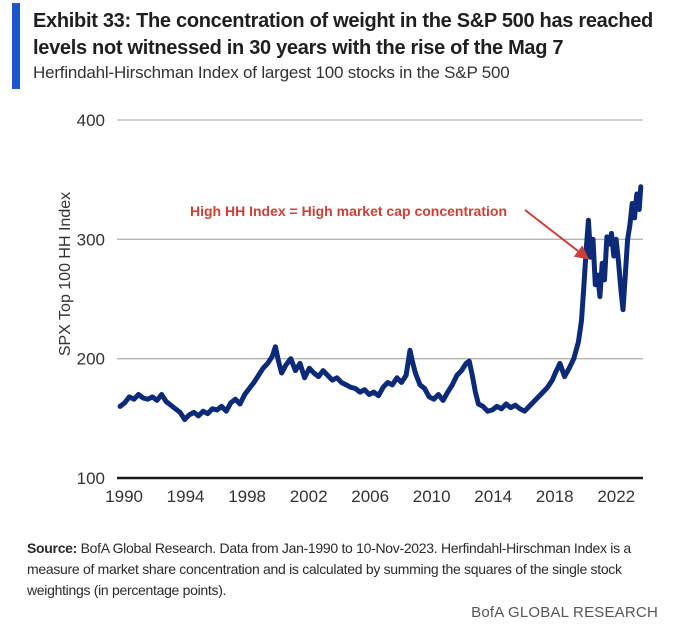 The height and width of the screenshot is (633, 680). What do you see at coordinates (432, 496) in the screenshot?
I see `x-tick-label: 2010` at bounding box center [432, 496].